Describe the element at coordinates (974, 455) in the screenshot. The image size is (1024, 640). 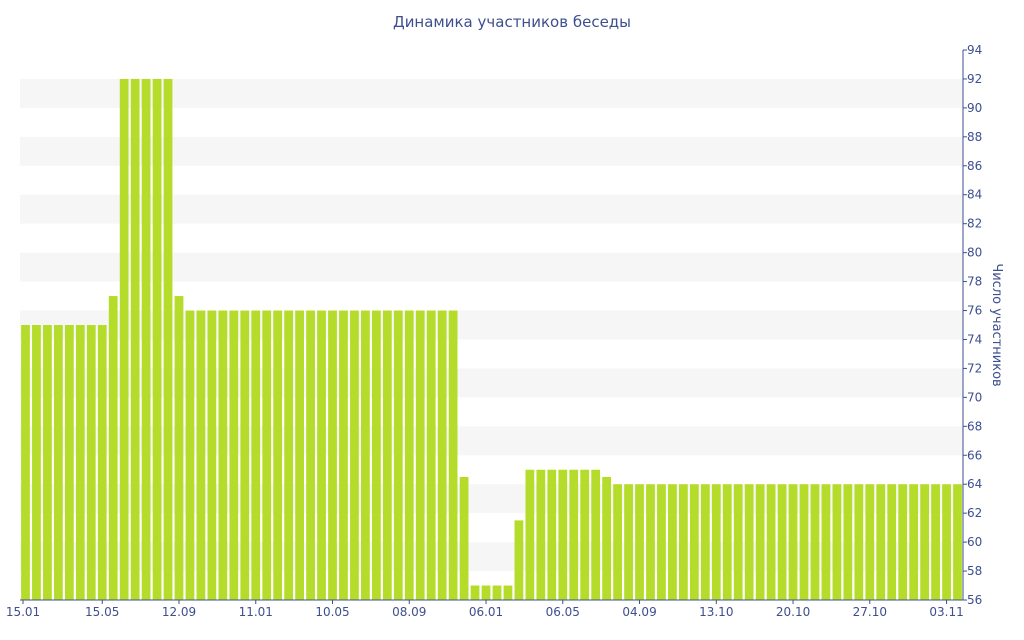
I see `y-tick-label: 66` at that location.